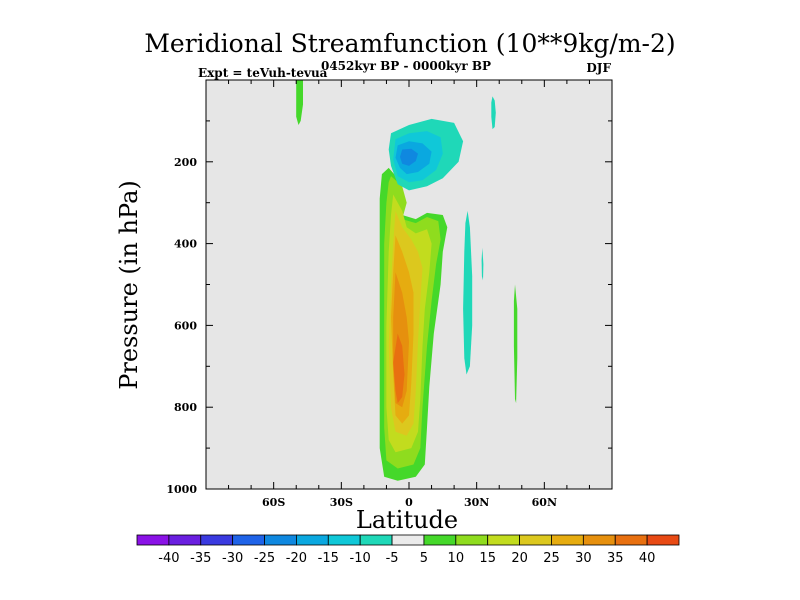  Describe the element at coordinates (598, 68) in the screenshot. I see `season-label: DJF` at that location.